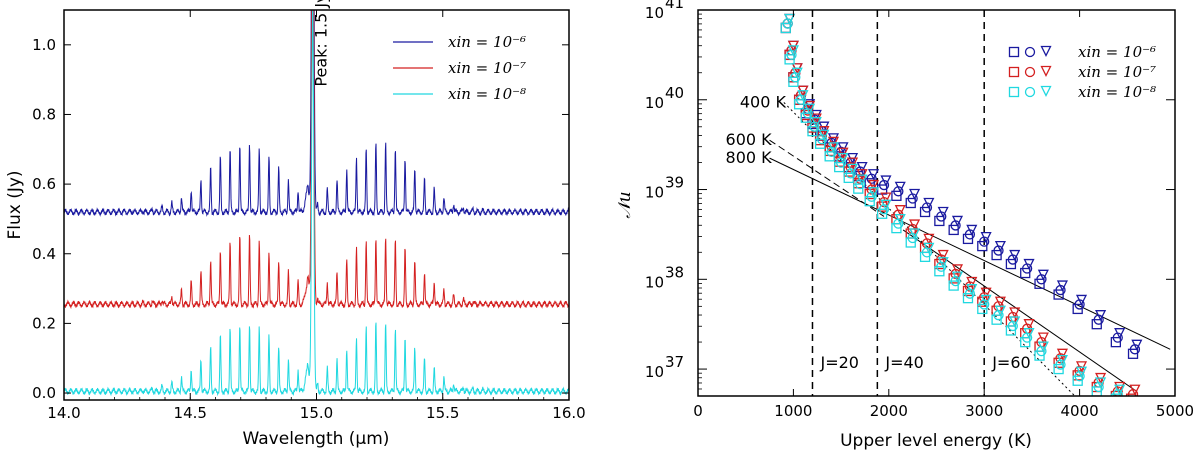 The width and height of the screenshot is (1200, 460). What do you see at coordinates (1117, 52) in the screenshot?
I see `population-legend-label-1: xin = 10⁻⁶` at bounding box center [1117, 52].